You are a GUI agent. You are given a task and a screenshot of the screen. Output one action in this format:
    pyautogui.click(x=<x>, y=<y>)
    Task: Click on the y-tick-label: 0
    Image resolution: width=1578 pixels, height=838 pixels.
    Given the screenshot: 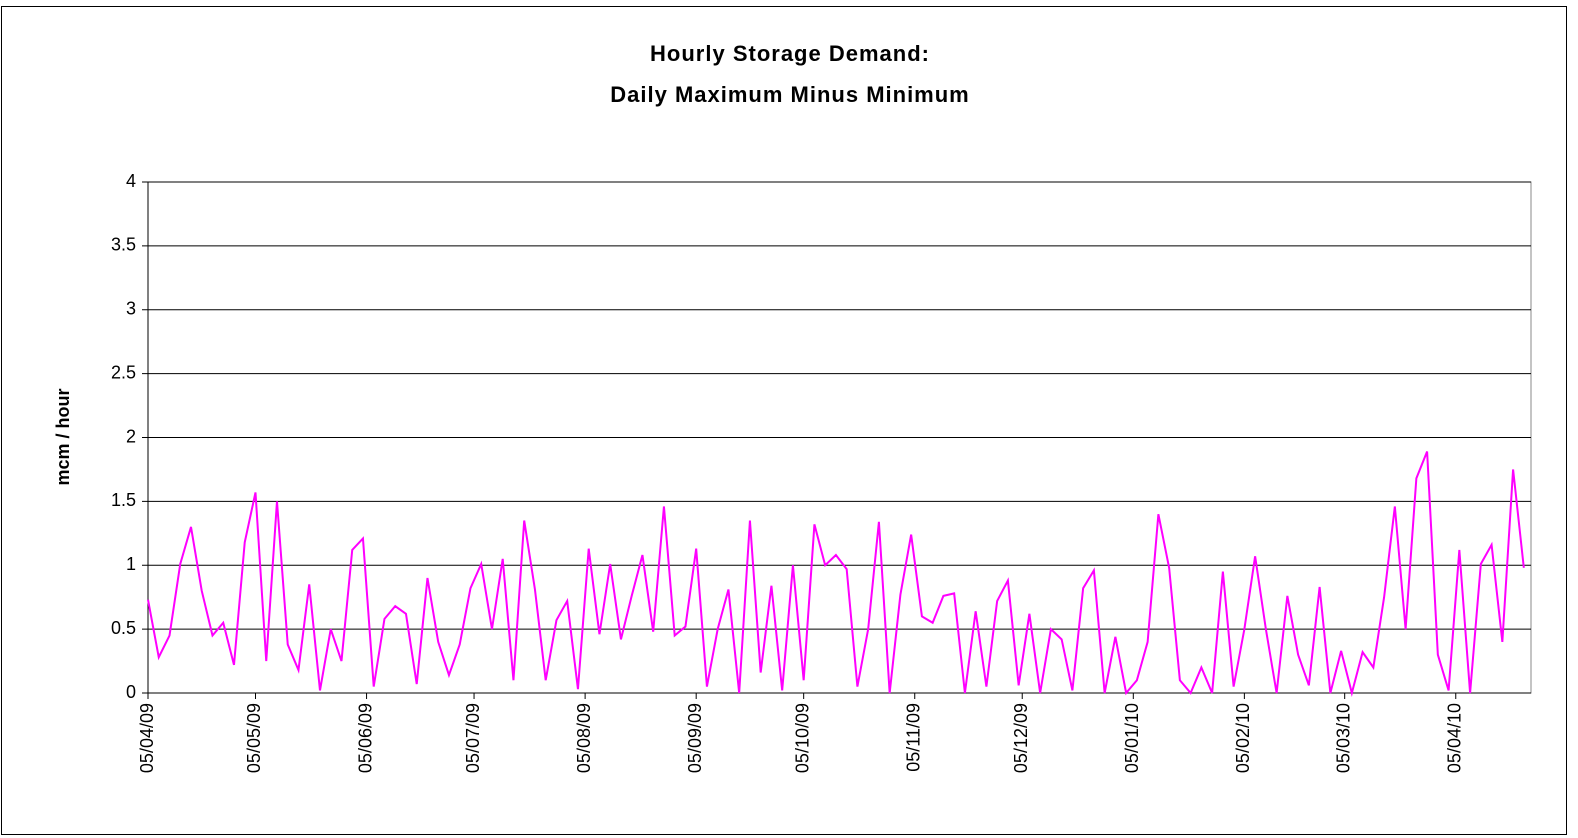 What is the action you would take?
    pyautogui.click(x=131, y=692)
    